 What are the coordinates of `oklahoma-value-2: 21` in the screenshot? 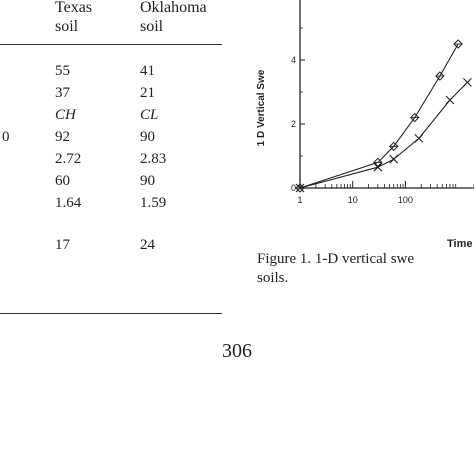 It's located at (147, 93).